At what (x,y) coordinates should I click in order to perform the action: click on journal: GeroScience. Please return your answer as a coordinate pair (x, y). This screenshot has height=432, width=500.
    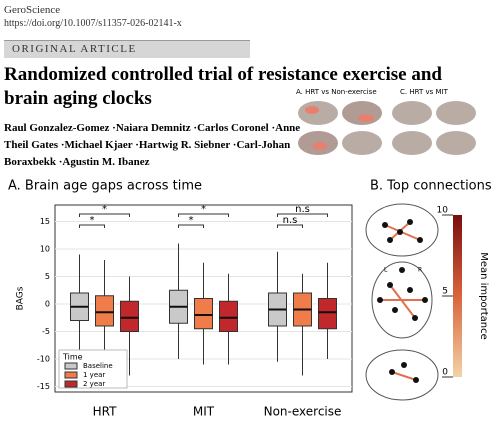
    Looking at the image, I should click on (32, 10).